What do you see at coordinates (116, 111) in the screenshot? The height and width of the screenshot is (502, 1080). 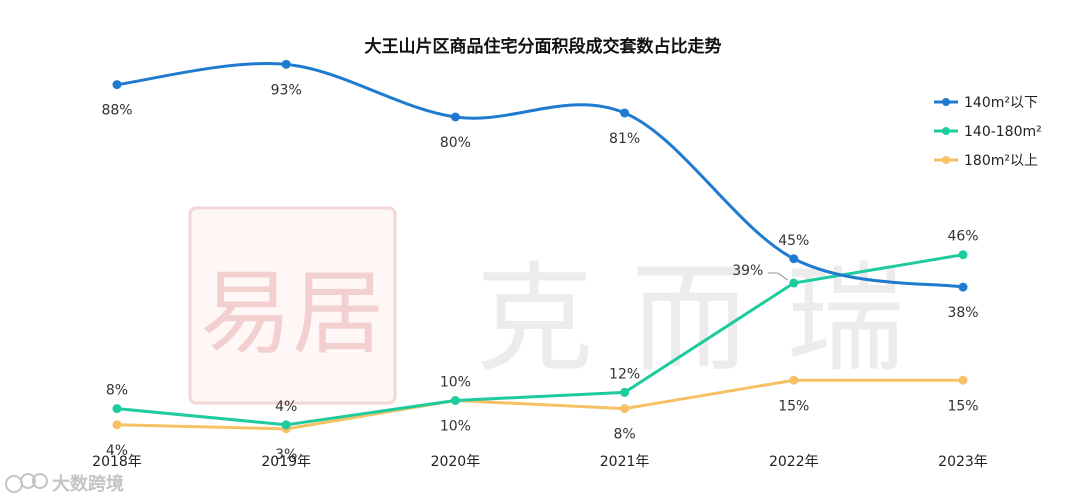 I see `data-label: 88%` at bounding box center [116, 111].